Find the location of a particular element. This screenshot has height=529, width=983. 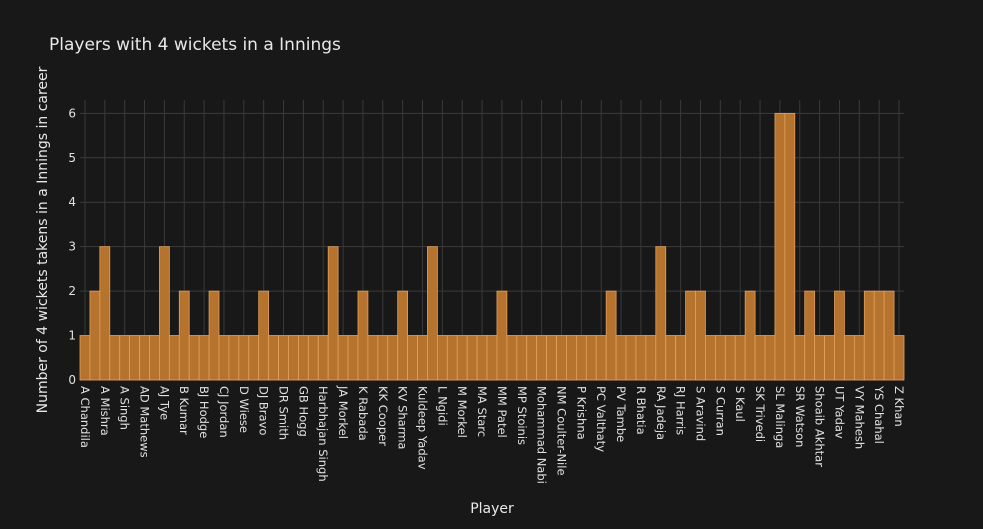

y-tick-label: 6 is located at coordinates (72, 113).